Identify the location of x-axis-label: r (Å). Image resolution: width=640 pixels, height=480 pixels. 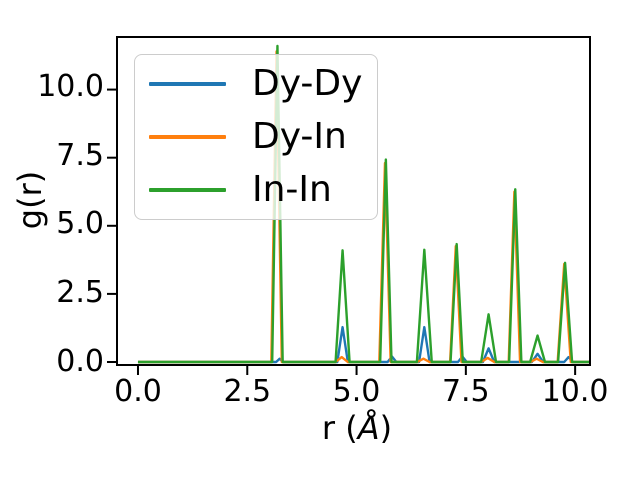
(357, 428).